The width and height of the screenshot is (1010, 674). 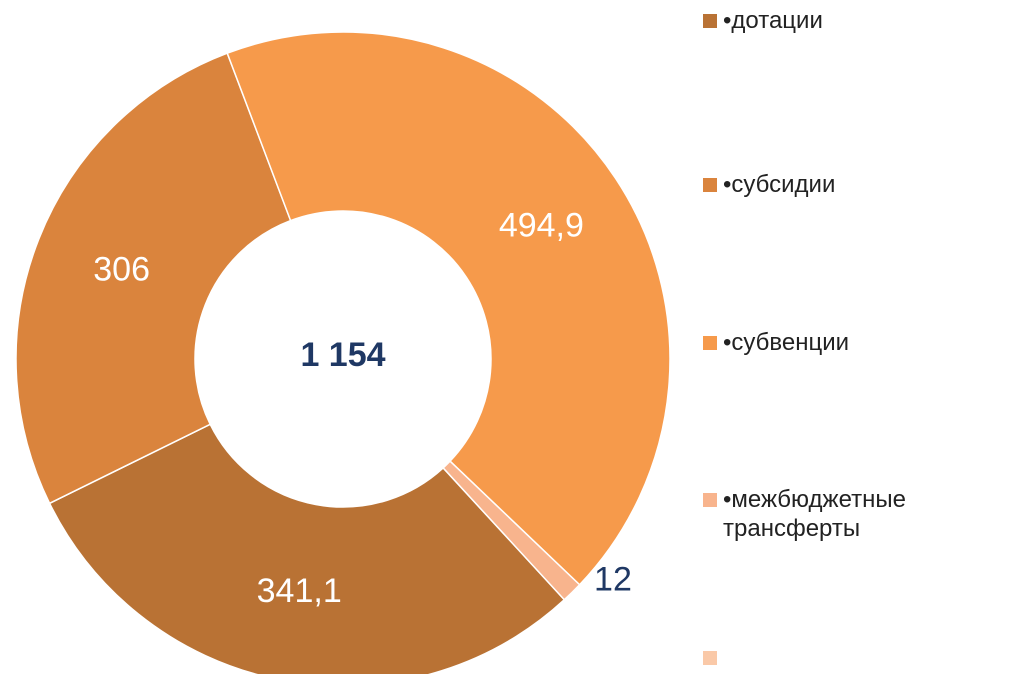 What do you see at coordinates (856, 20) in the screenshot?
I see `legend-item: •дотации` at bounding box center [856, 20].